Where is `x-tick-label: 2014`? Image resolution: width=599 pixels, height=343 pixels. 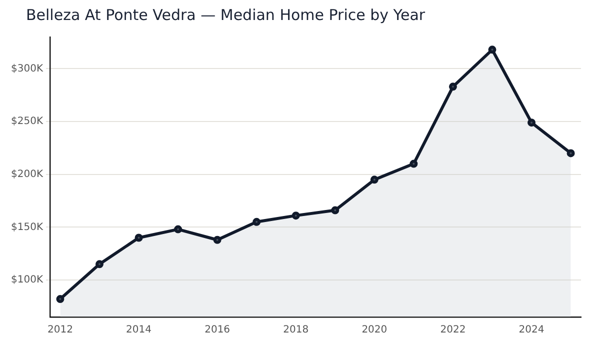
x-tick-label: 2014 is located at coordinates (139, 330).